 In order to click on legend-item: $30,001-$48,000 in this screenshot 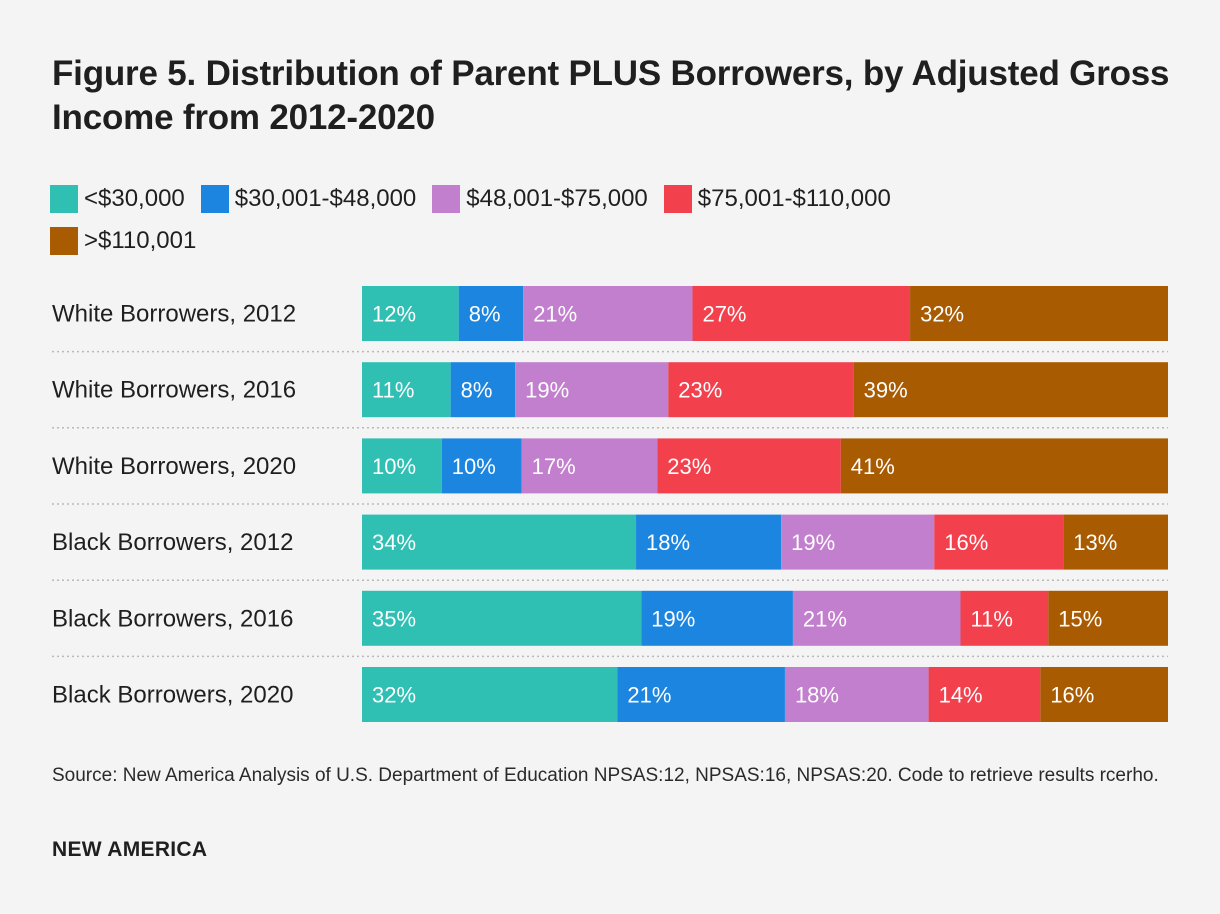, I will do `click(308, 199)`.